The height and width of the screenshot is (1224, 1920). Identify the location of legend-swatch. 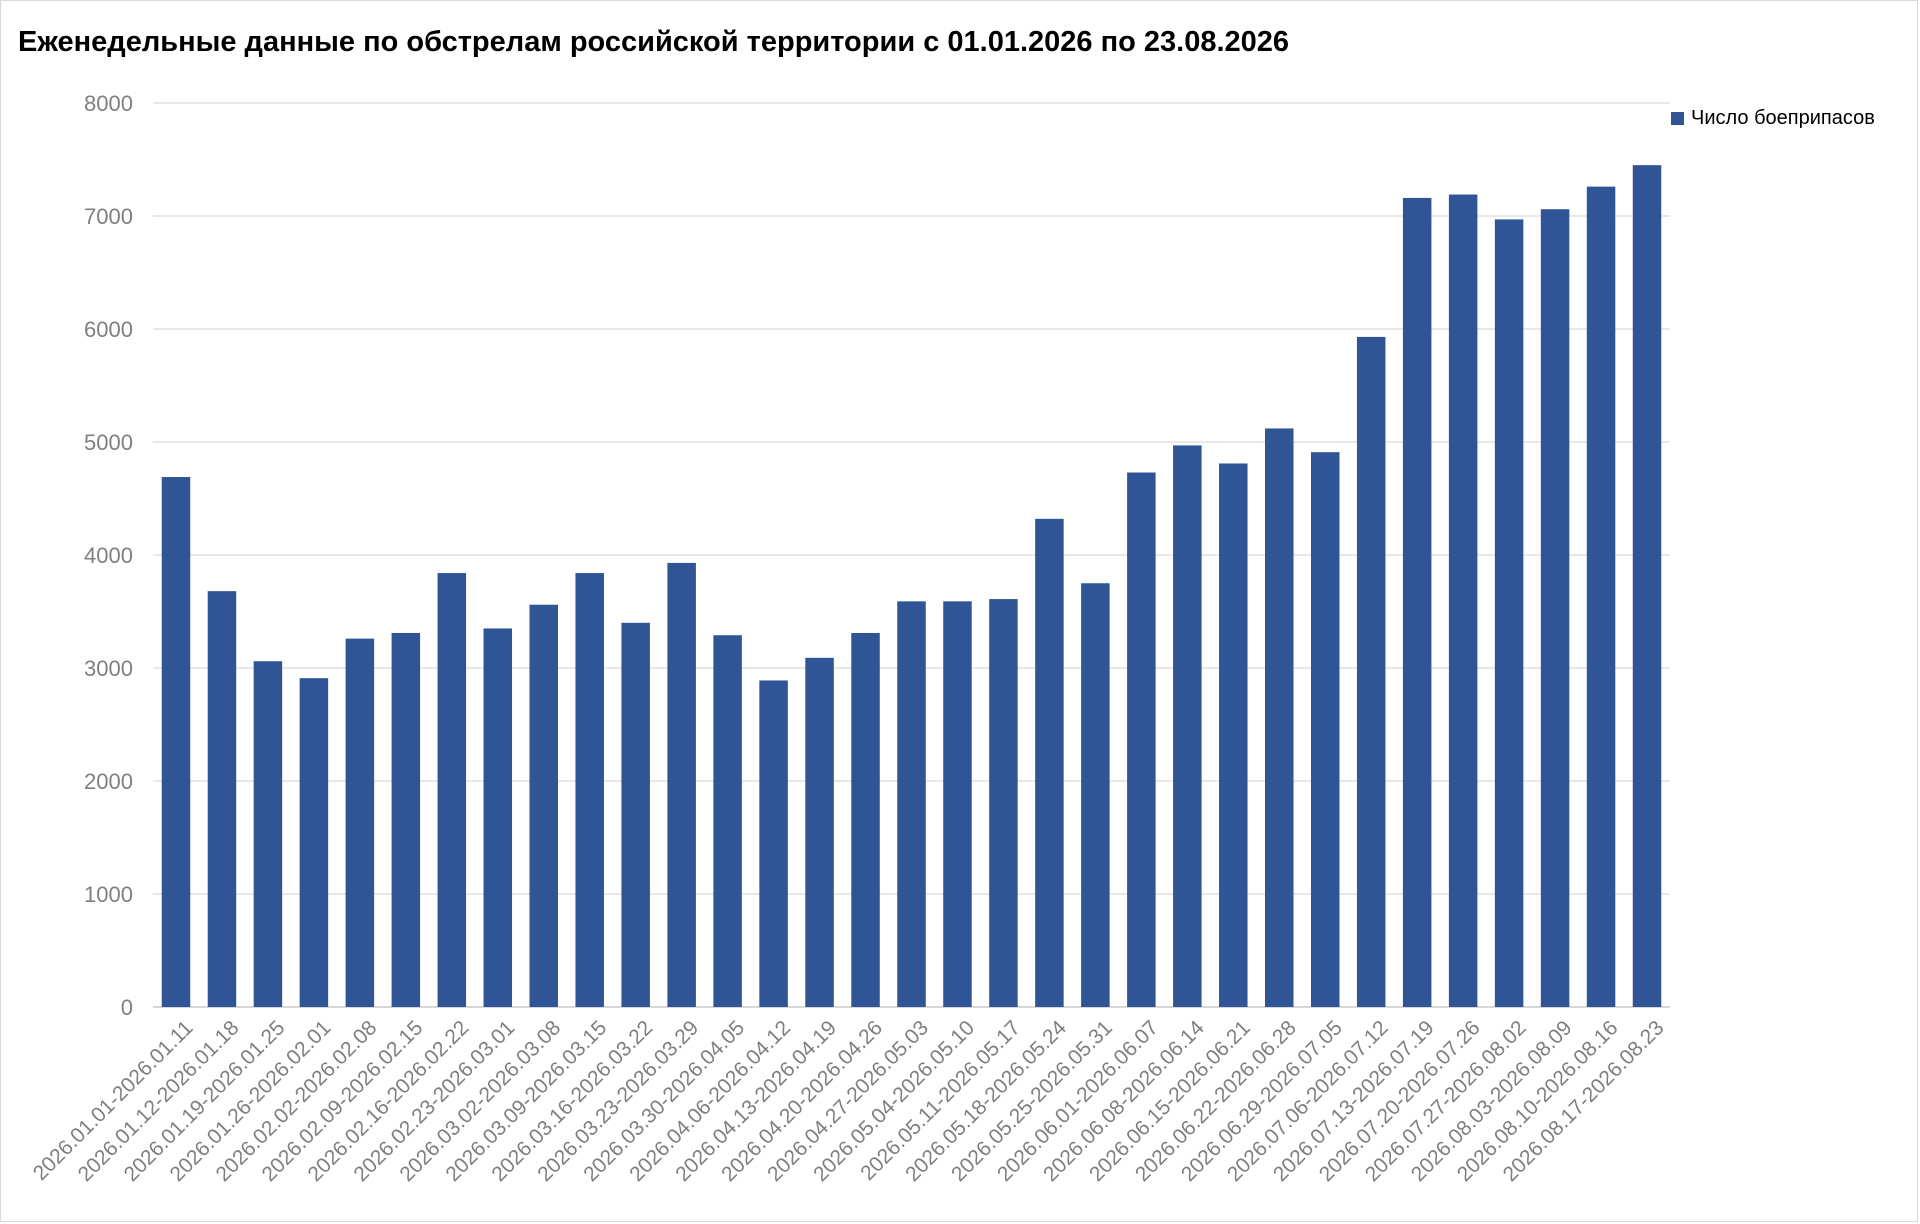
(1677, 118).